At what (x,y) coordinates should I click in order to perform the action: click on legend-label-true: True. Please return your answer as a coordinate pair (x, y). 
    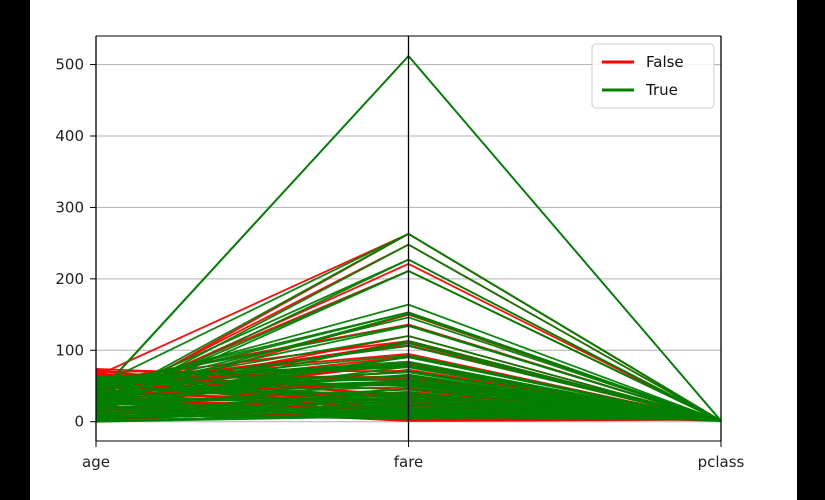
    Looking at the image, I should click on (661, 90).